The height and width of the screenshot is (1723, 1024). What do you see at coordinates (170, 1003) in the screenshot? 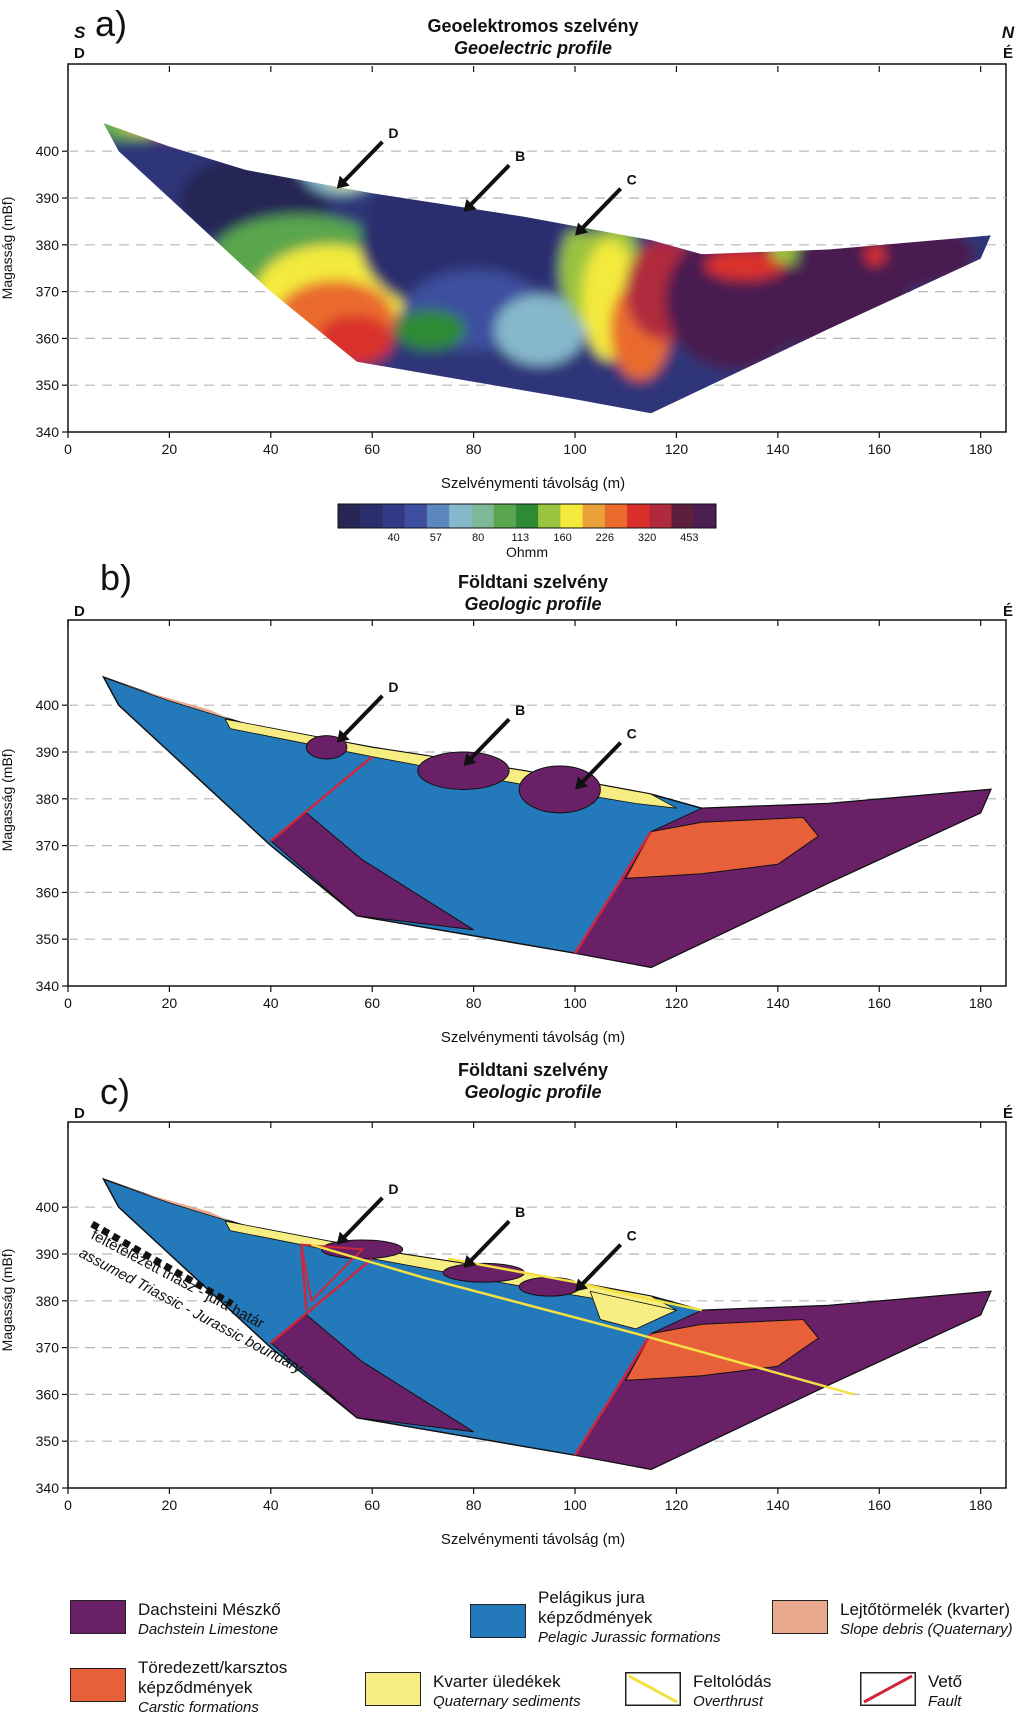
I see `x-tick-label: 20` at bounding box center [170, 1003].